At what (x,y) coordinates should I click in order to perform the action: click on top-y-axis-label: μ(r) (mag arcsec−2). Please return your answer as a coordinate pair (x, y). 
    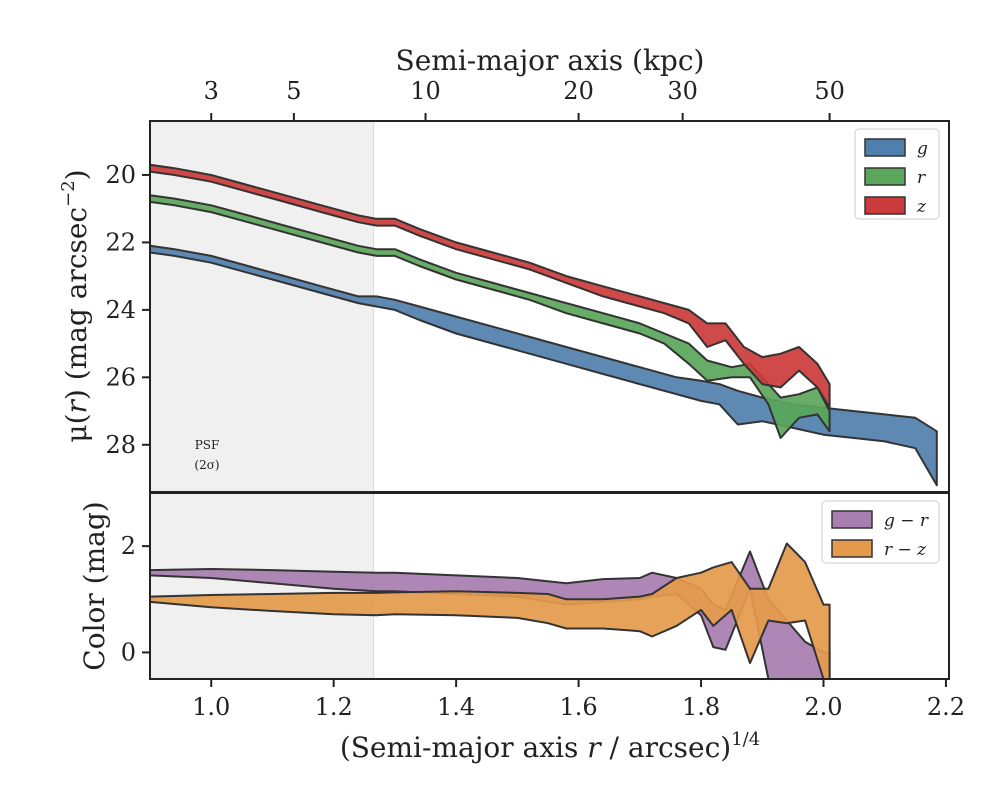
    Looking at the image, I should click on (75, 305).